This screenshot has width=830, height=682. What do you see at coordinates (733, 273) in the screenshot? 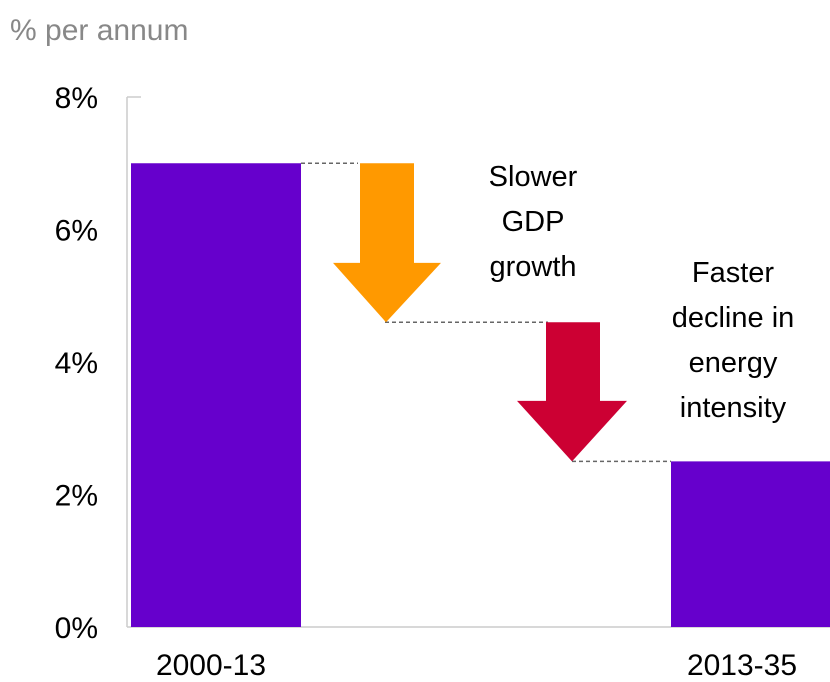
I see `step-label-line: Faster` at bounding box center [733, 273].